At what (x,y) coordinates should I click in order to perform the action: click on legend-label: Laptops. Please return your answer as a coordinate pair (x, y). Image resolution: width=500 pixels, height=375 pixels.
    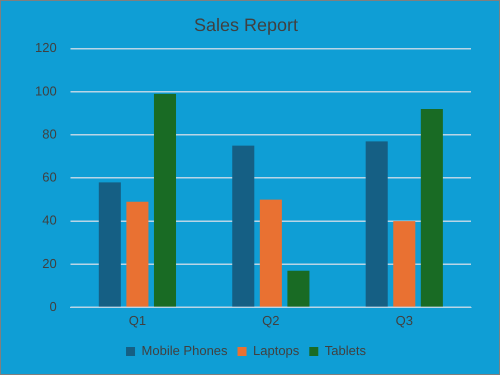
    Looking at the image, I should click on (276, 350).